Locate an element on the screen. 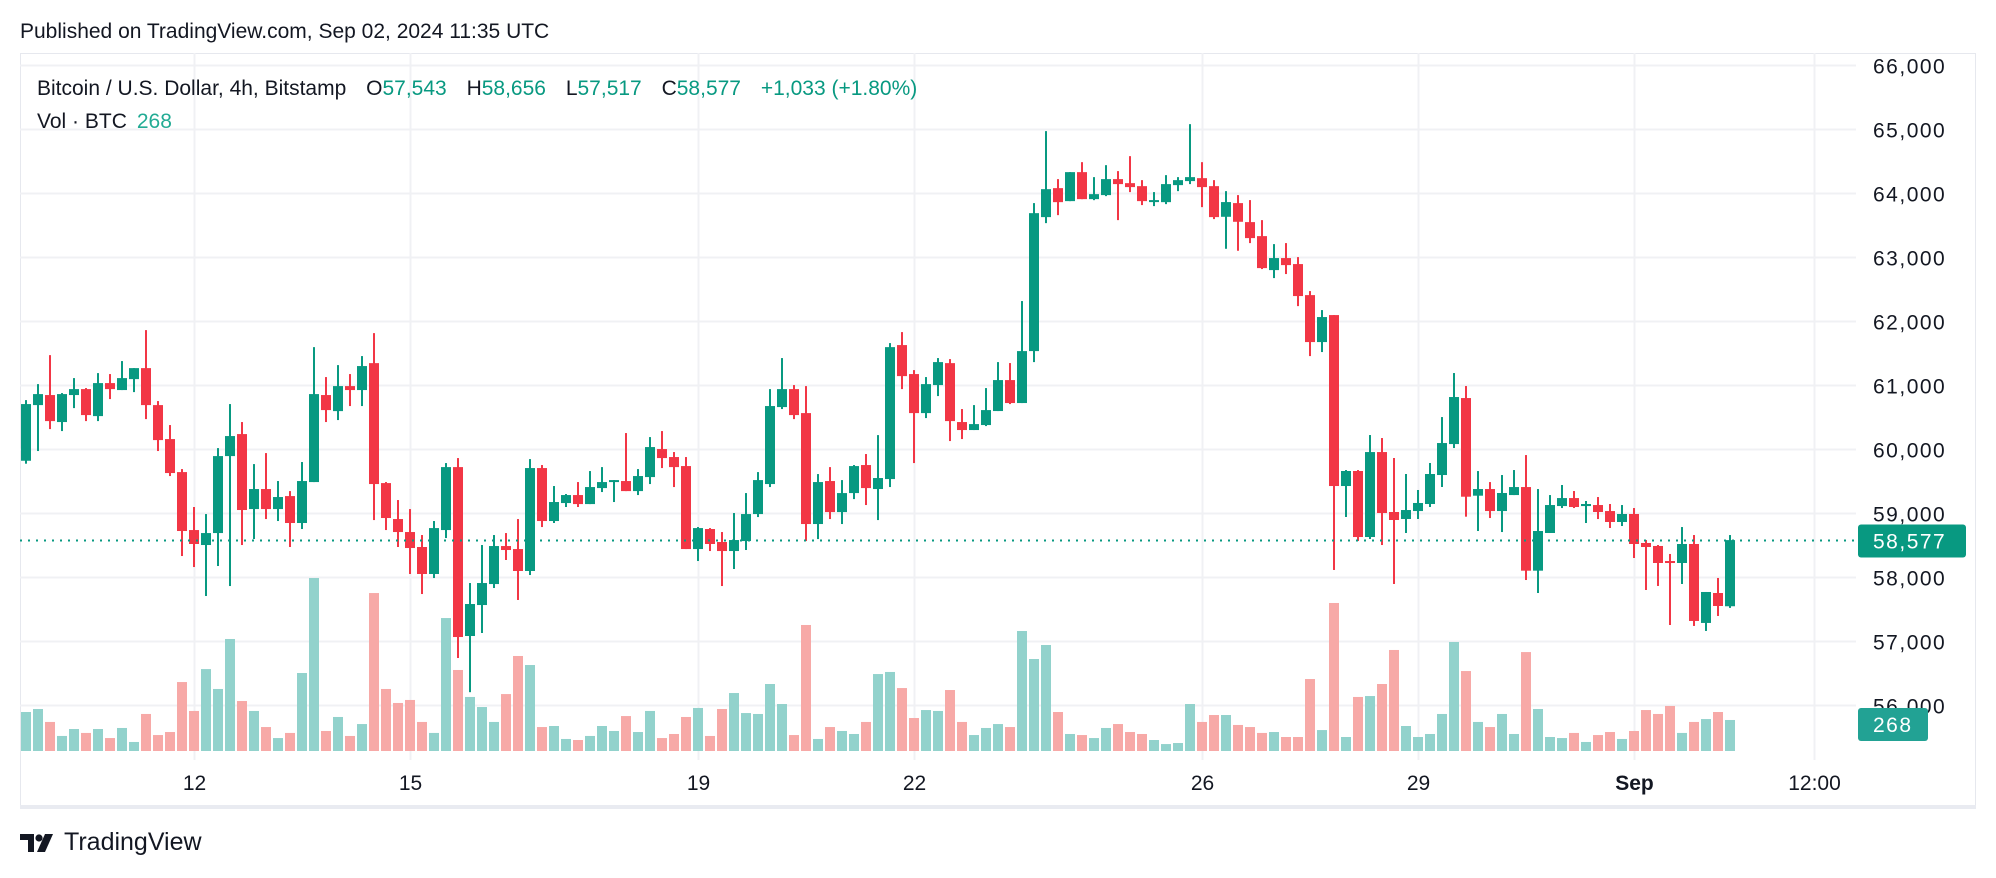  last-price-badge: 58,577 is located at coordinates (1912, 541).